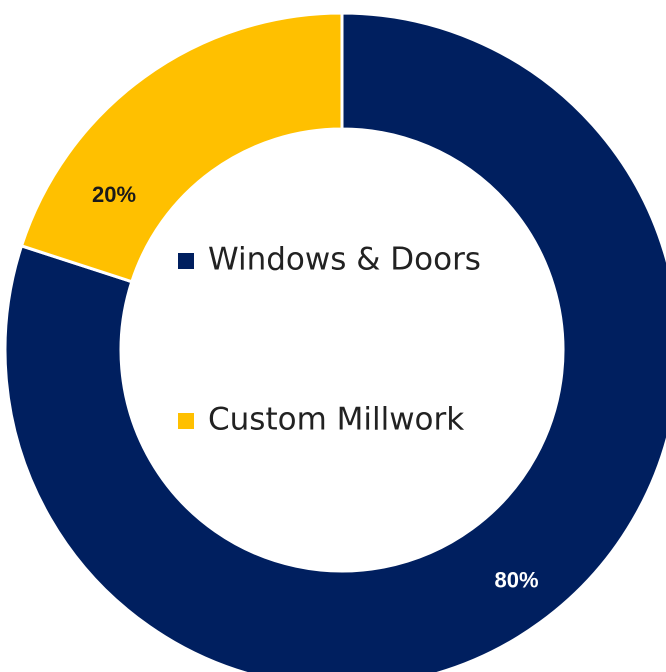 Image resolution: width=666 pixels, height=672 pixels. I want to click on legend-label: Windows & Doors, so click(344, 260).